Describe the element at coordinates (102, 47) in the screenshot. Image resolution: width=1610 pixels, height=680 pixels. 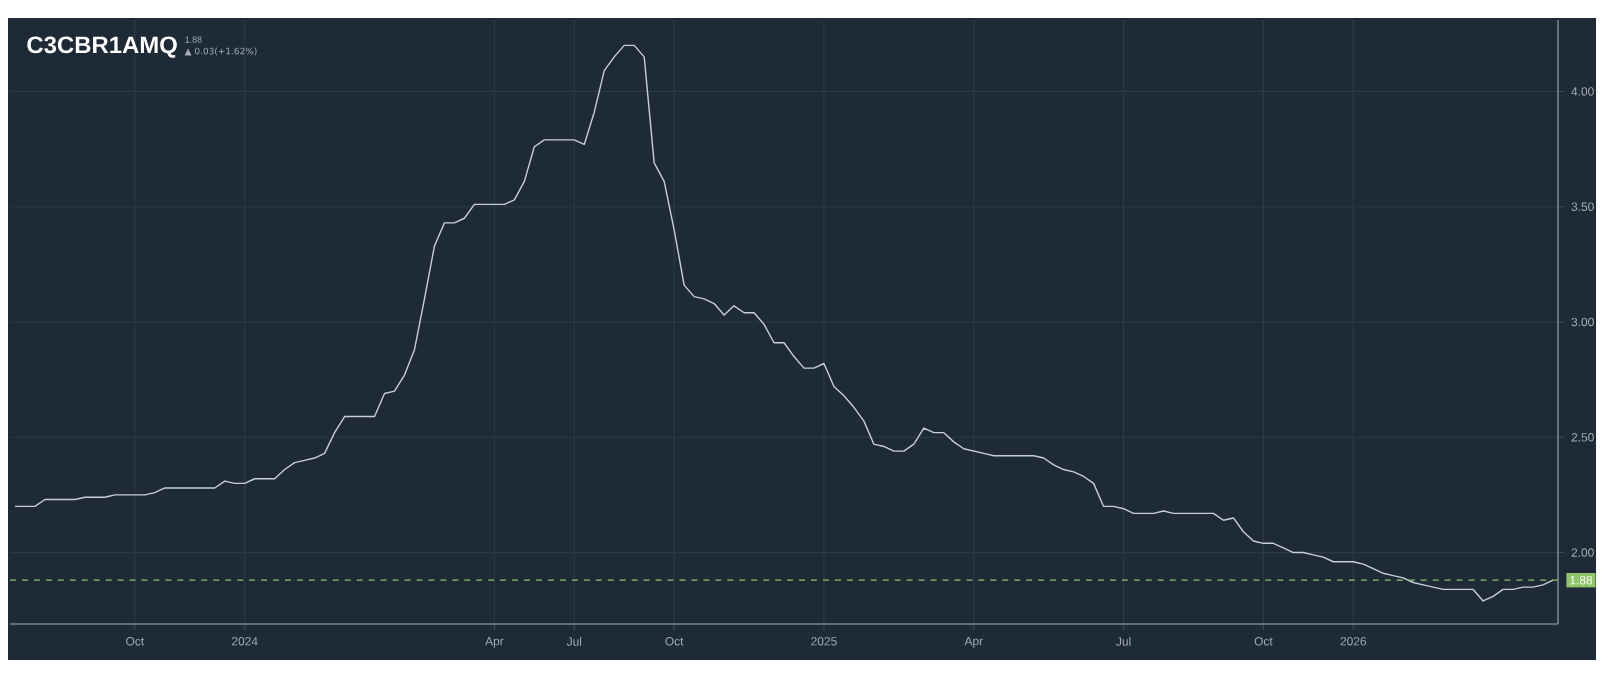
I see `text: C3CBR1AMQ` at that location.